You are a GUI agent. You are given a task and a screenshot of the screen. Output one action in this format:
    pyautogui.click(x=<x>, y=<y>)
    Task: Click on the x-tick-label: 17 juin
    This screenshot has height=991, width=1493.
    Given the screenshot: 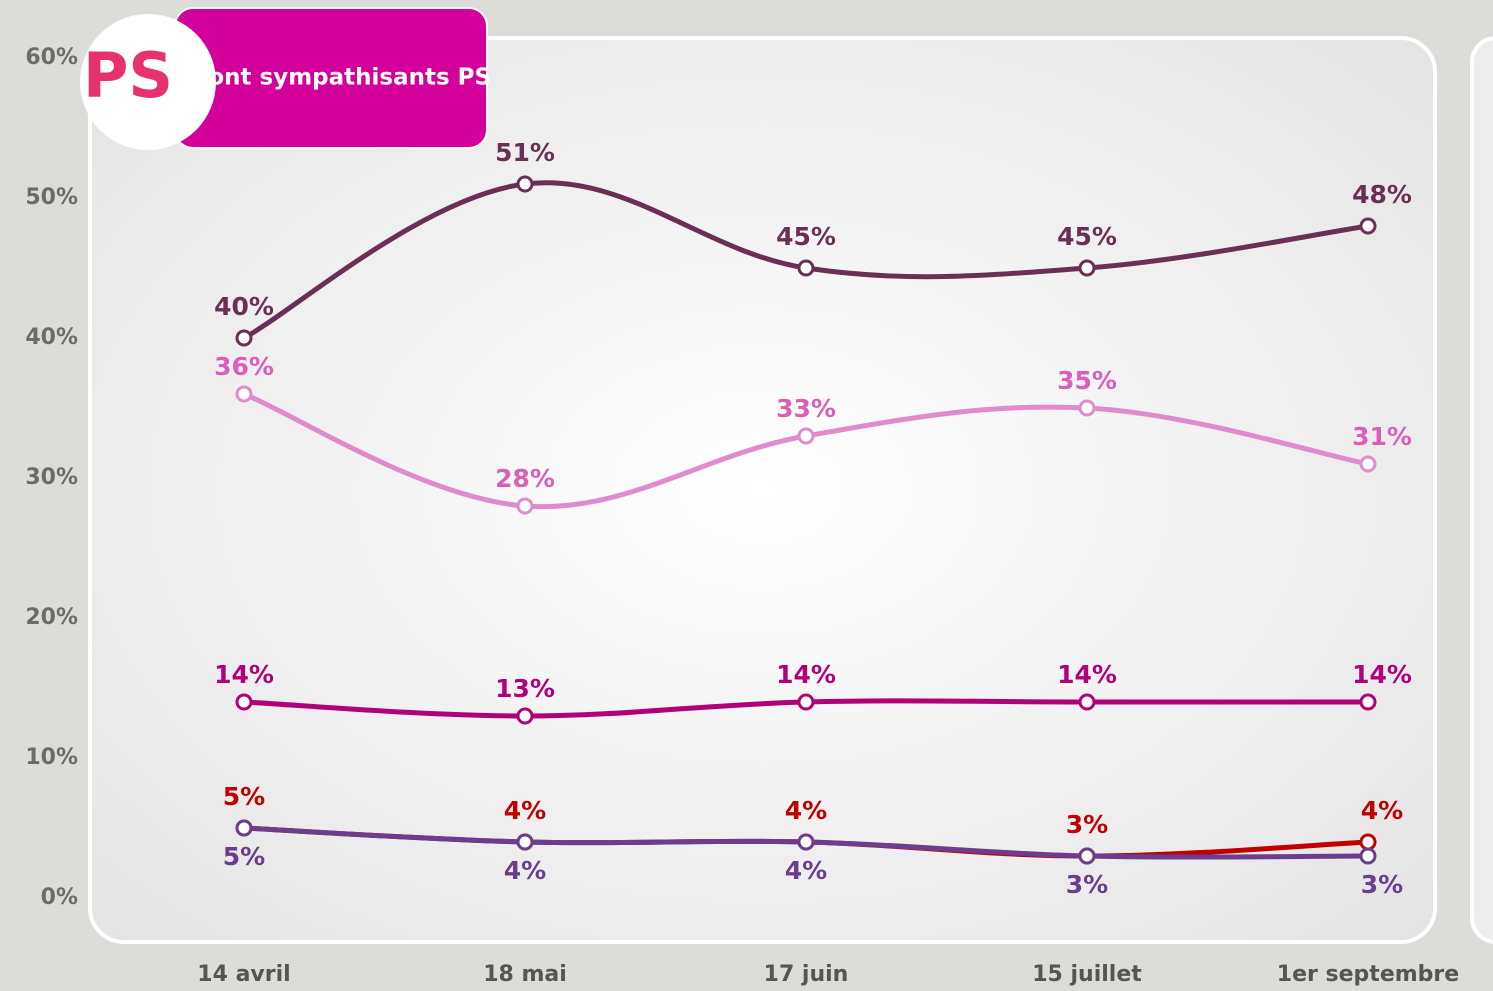 What is the action you would take?
    pyautogui.click(x=806, y=974)
    